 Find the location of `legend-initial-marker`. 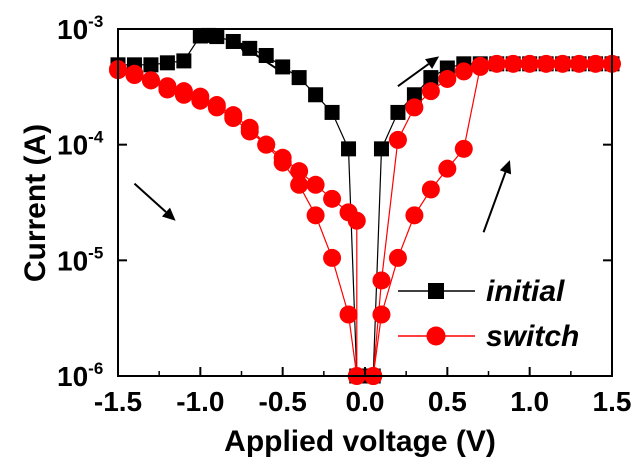

legend-initial-marker is located at coordinates (436, 291).